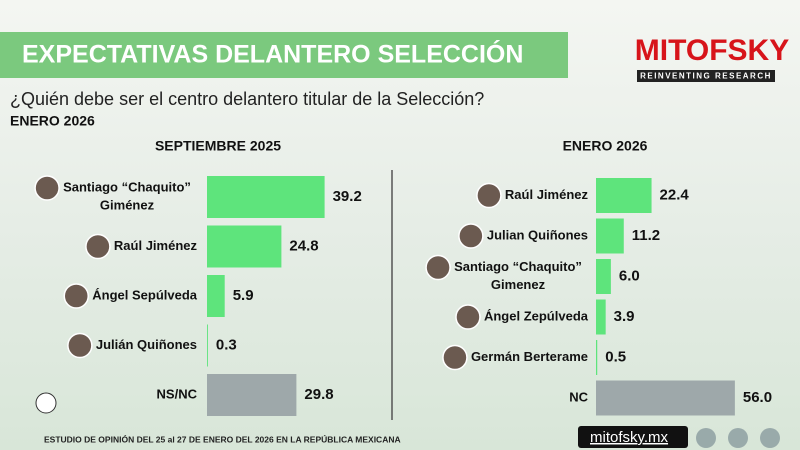 The height and width of the screenshot is (450, 800). Describe the element at coordinates (770, 438) in the screenshot. I see `youtube-icon` at that location.